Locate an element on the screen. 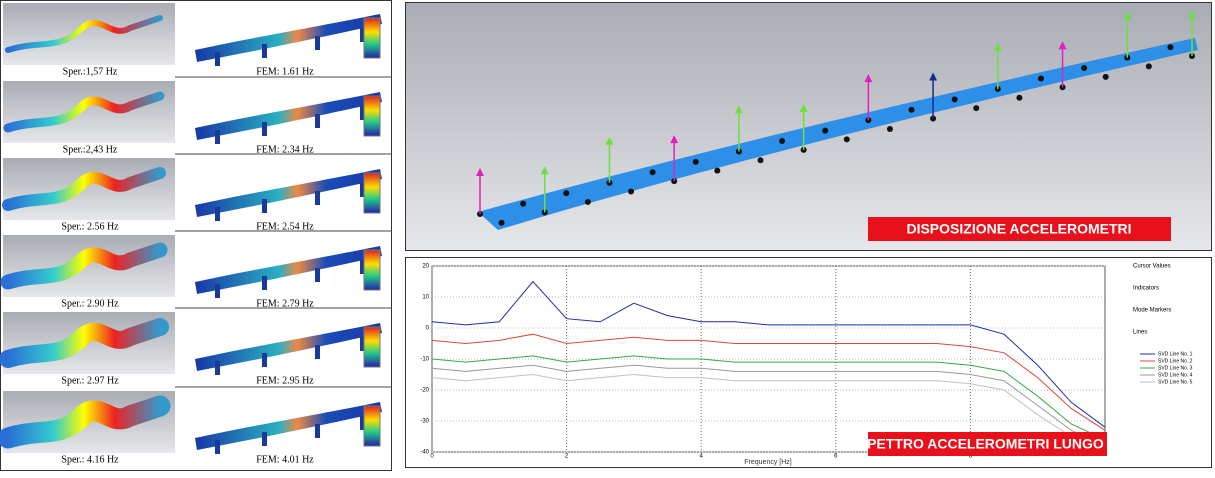 The image size is (1215, 478). experimental-label: Sper.:1,57 Hz is located at coordinates (90, 71).